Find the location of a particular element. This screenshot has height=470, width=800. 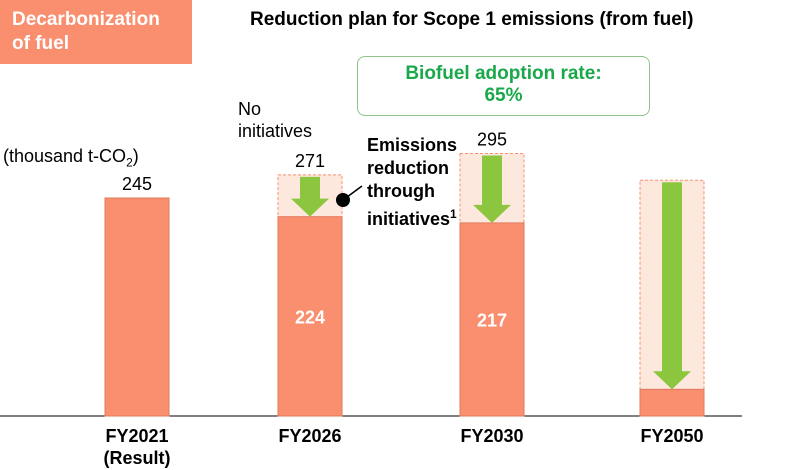

bar-fy2021 is located at coordinates (137, 307).